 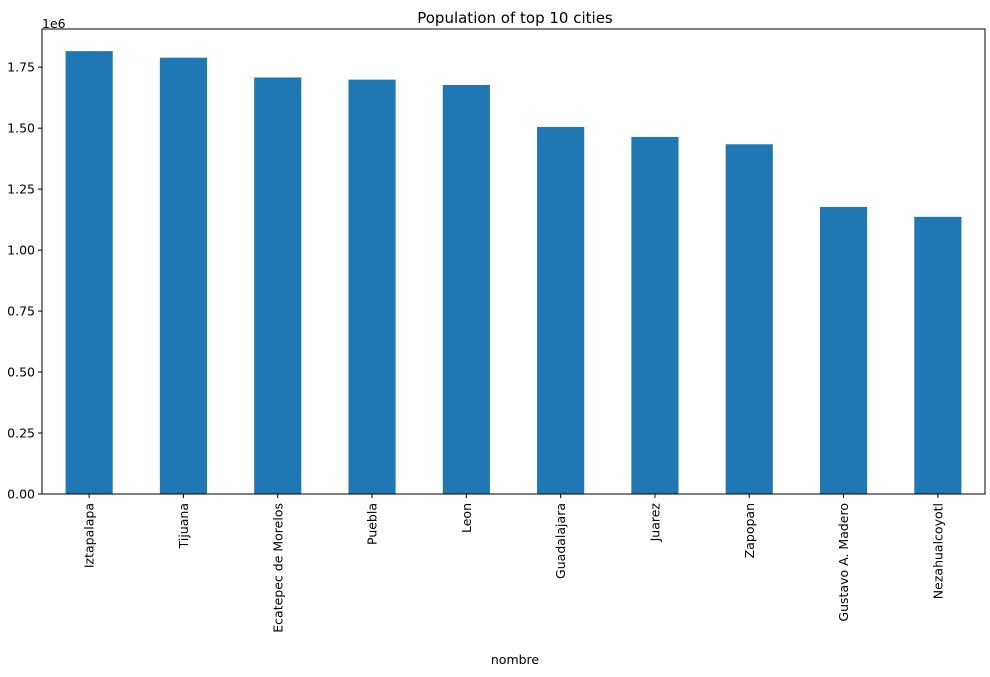 I want to click on bar-guadalajara, so click(x=561, y=310).